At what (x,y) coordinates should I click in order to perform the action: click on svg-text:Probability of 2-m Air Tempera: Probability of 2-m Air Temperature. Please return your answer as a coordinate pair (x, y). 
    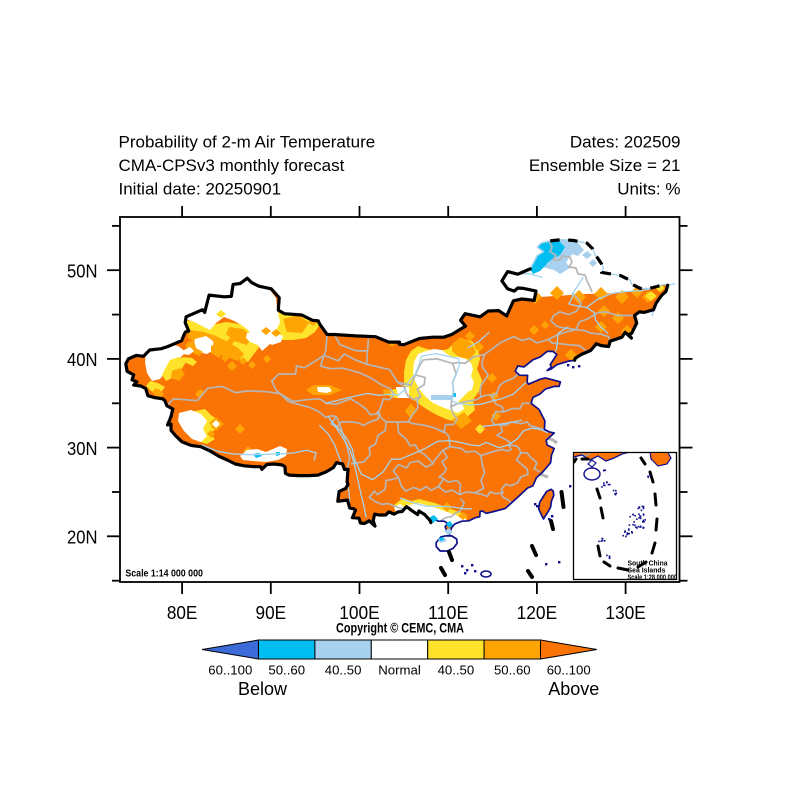
    Looking at the image, I should click on (247, 141).